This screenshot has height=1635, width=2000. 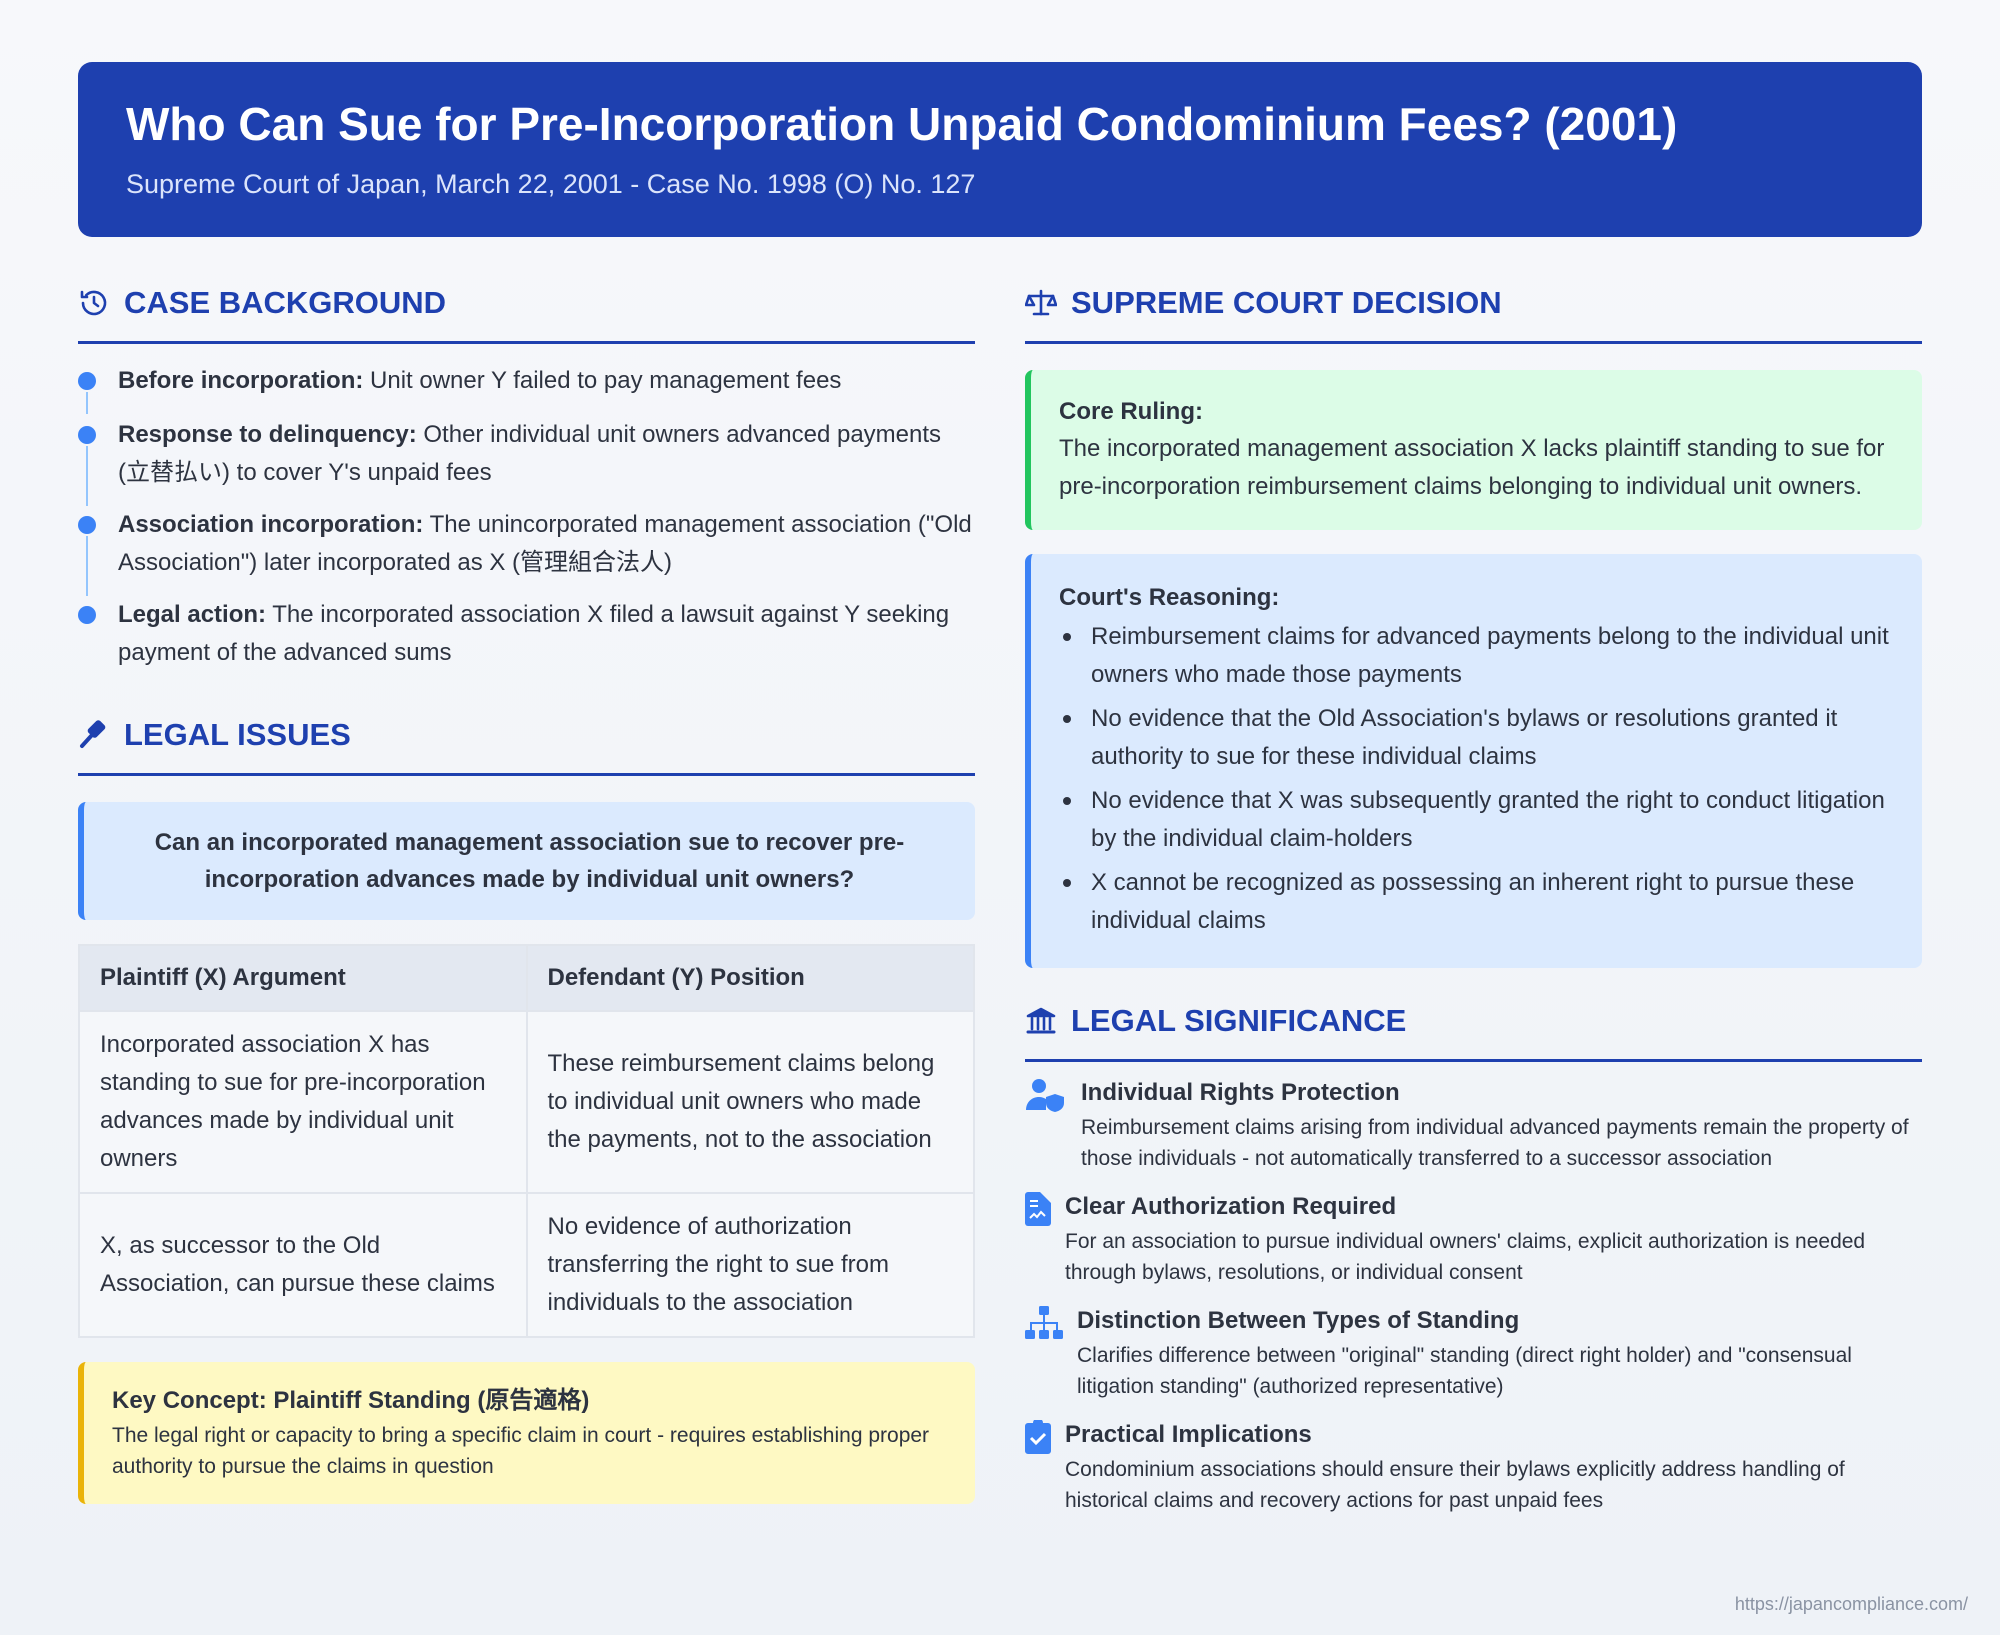 What do you see at coordinates (1041, 1020) in the screenshot?
I see `institution-icon` at bounding box center [1041, 1020].